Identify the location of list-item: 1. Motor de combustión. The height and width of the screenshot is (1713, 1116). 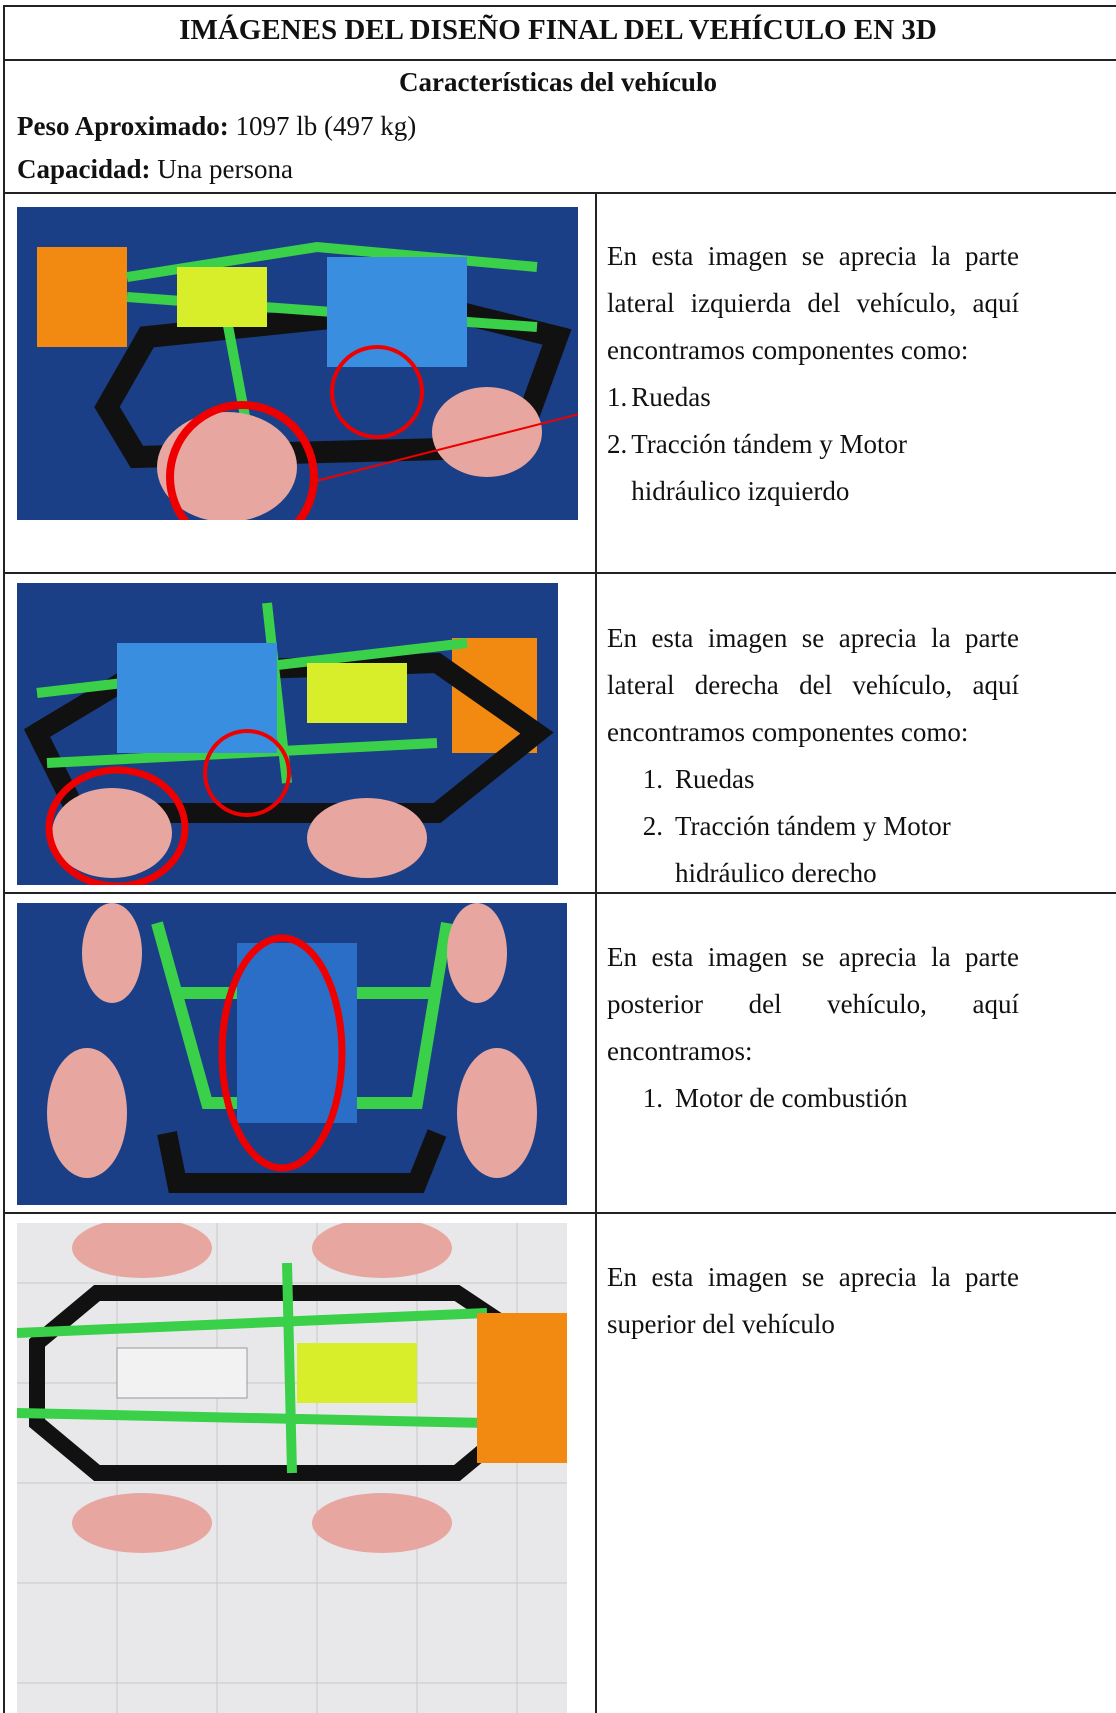
(813, 1098).